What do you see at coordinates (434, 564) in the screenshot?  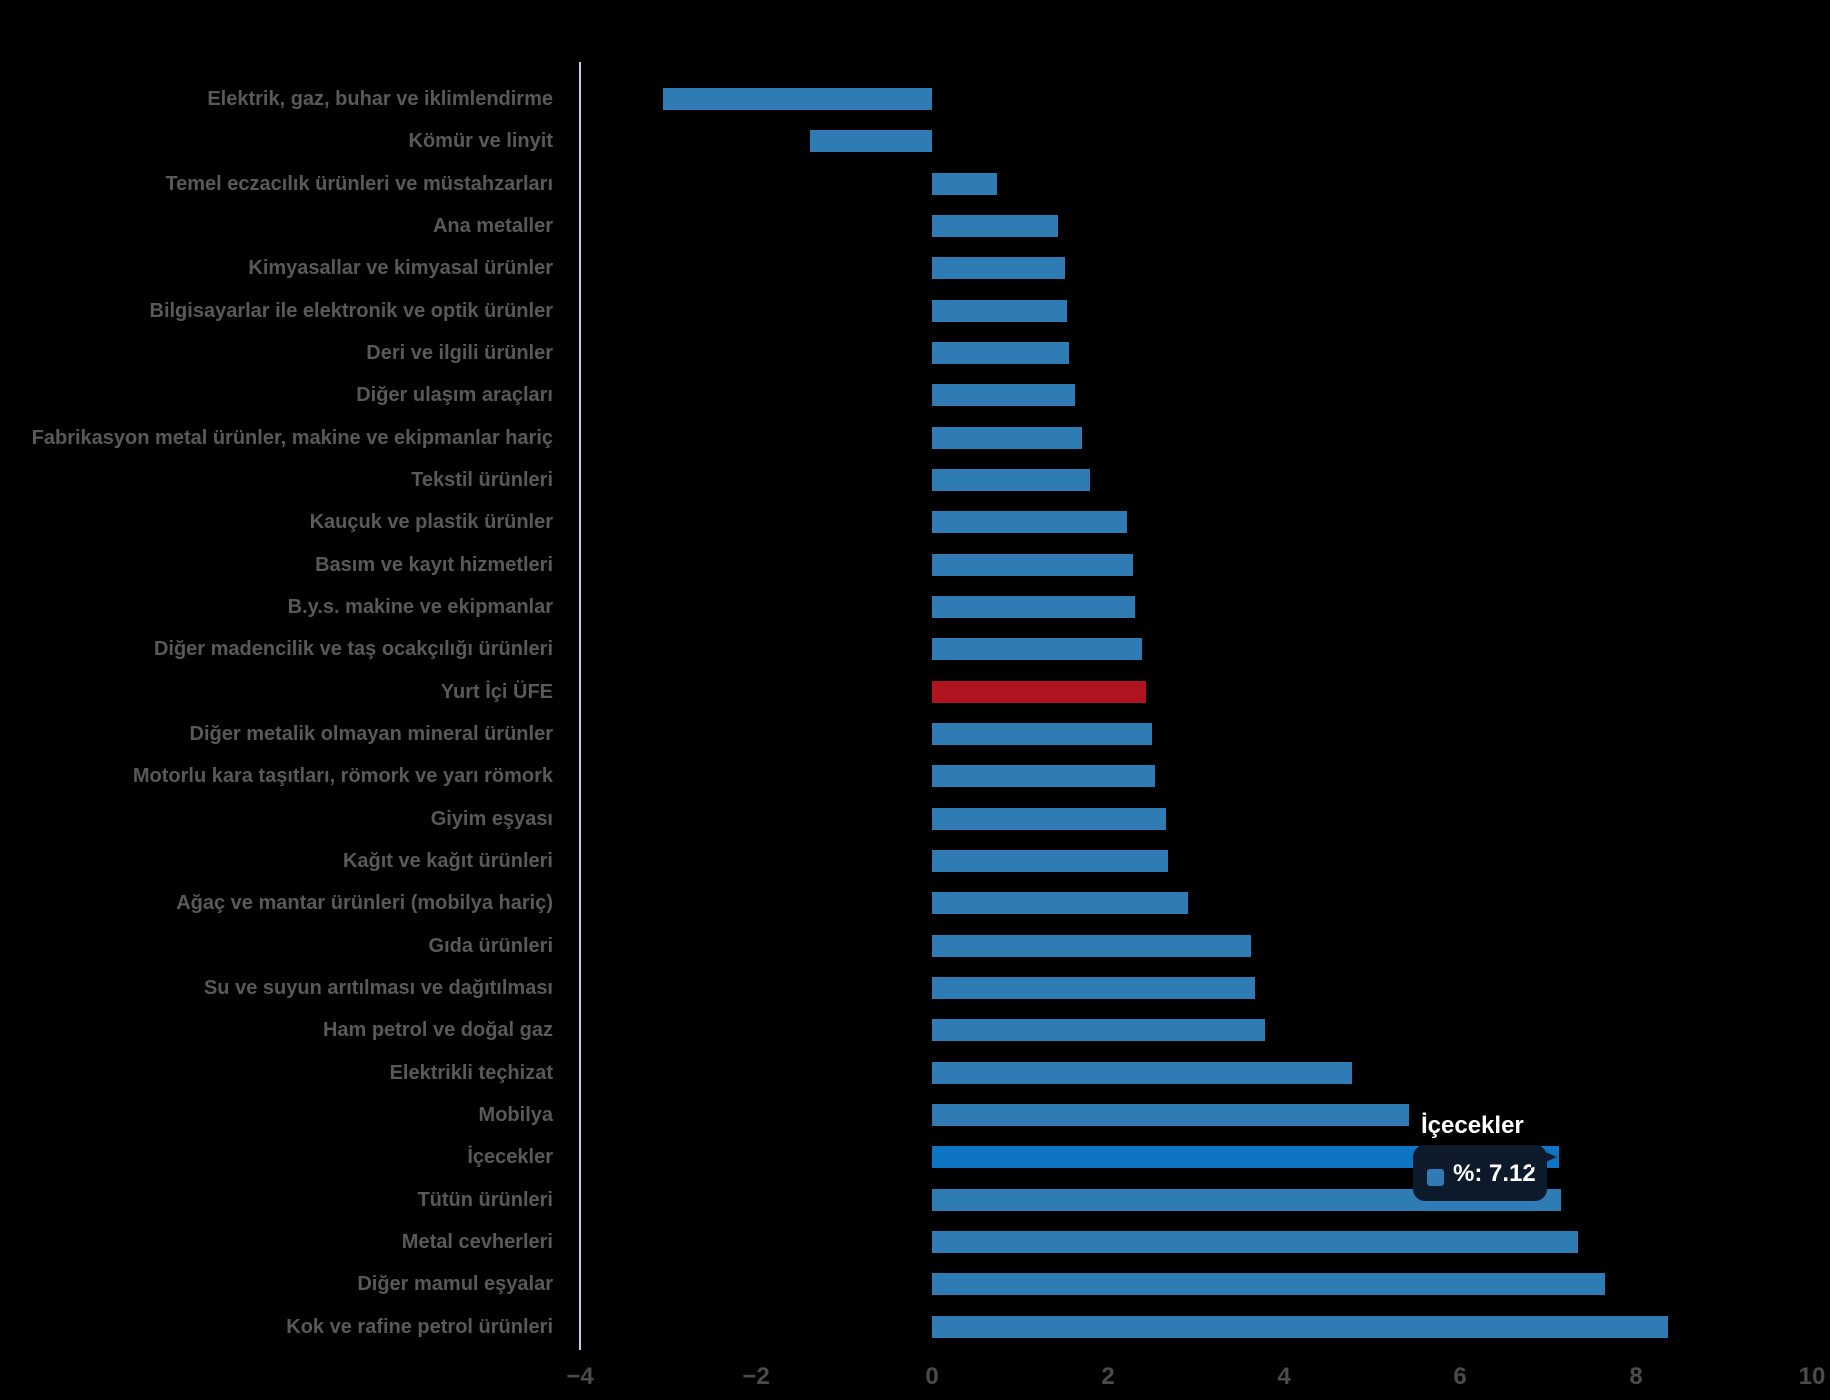 I see `category-label: Basım ve kayıt hizmetleri` at bounding box center [434, 564].